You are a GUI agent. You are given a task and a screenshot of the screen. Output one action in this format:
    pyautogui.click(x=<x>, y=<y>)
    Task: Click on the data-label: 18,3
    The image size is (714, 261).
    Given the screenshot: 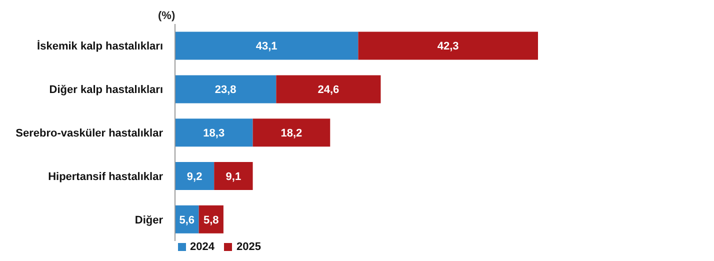 What is the action you would take?
    pyautogui.click(x=214, y=134)
    